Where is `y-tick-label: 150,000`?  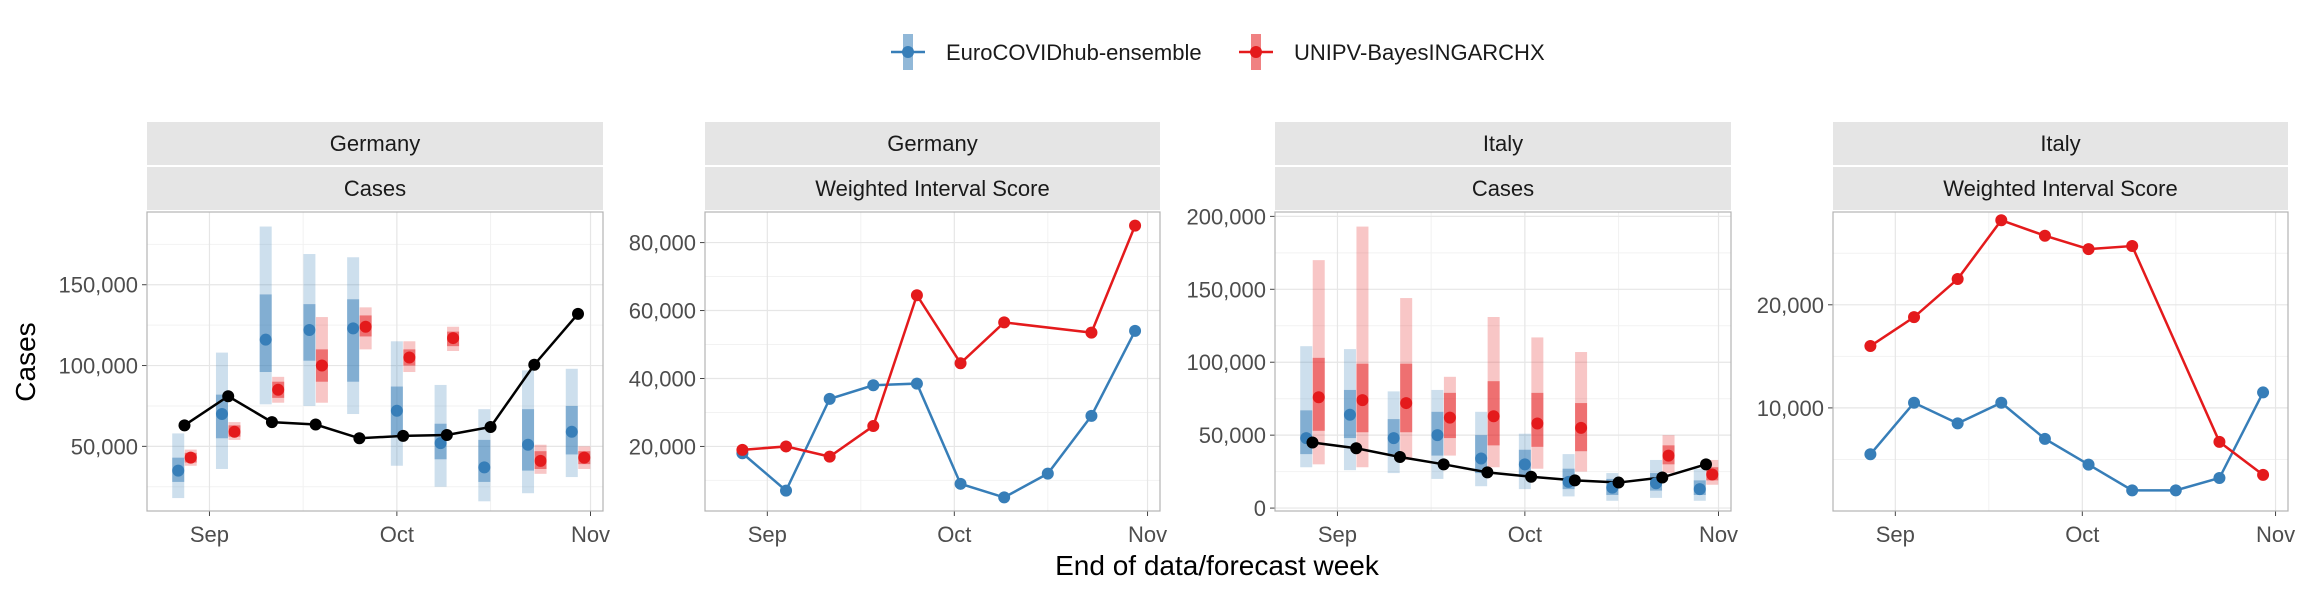
y-tick-label: 150,000 is located at coordinates (98, 285).